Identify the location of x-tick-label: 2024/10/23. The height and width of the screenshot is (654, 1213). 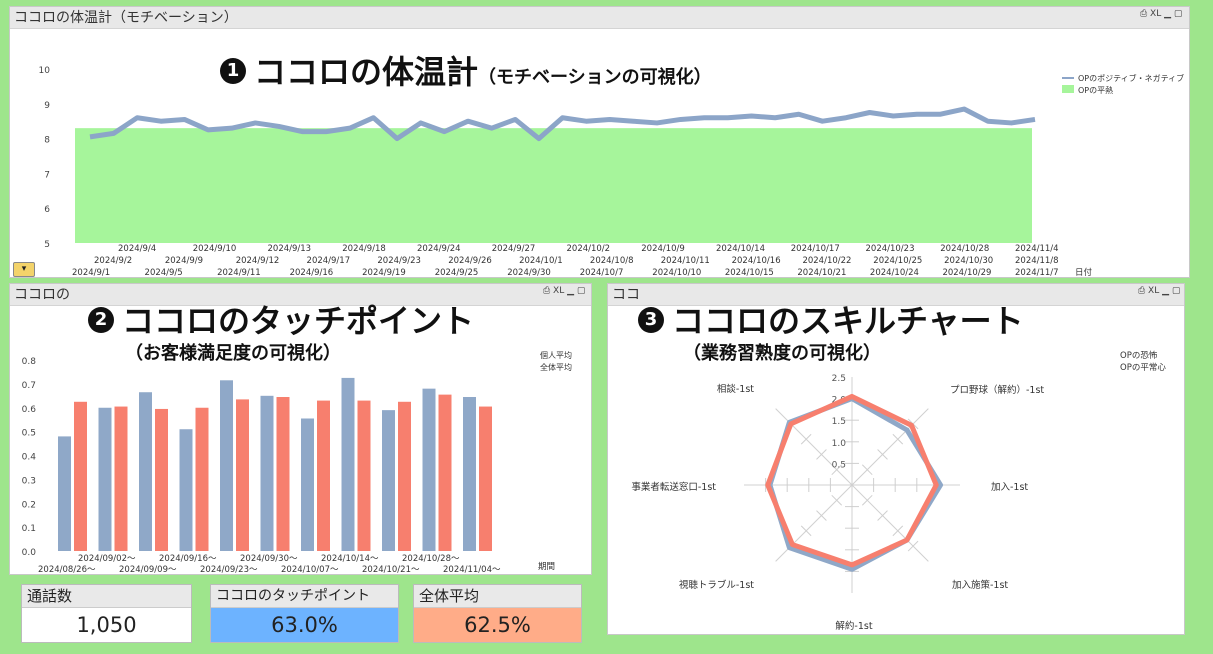
(890, 249).